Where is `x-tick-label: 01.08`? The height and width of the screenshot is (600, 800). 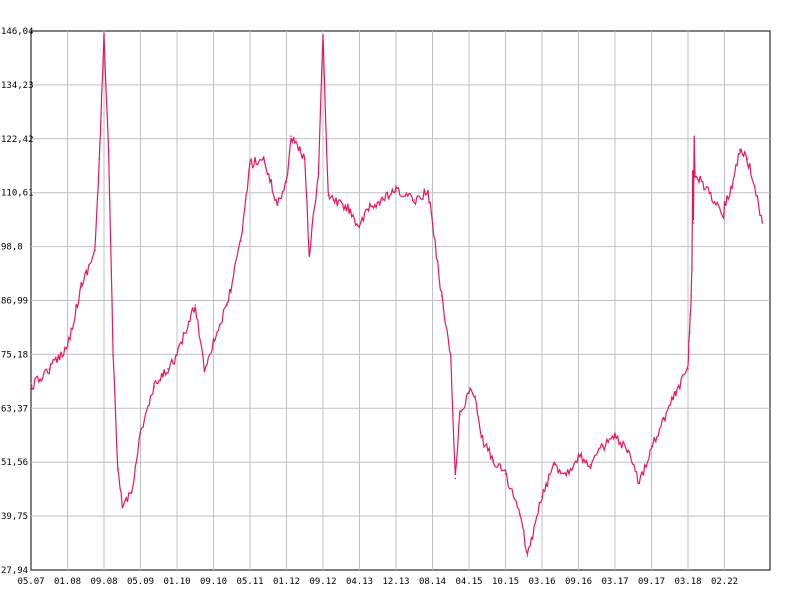
x-tick-label: 01.08 is located at coordinates (67, 582).